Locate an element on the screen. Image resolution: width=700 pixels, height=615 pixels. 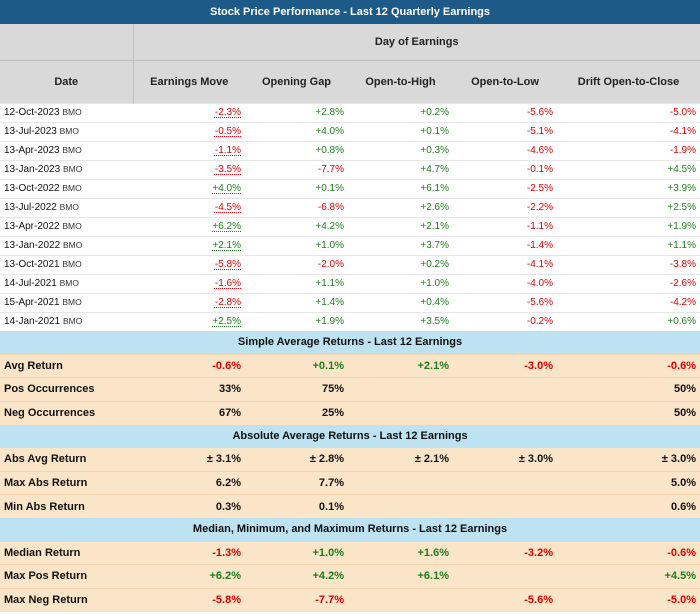
earnings-move-link: -1.6% is located at coordinates (227, 283).